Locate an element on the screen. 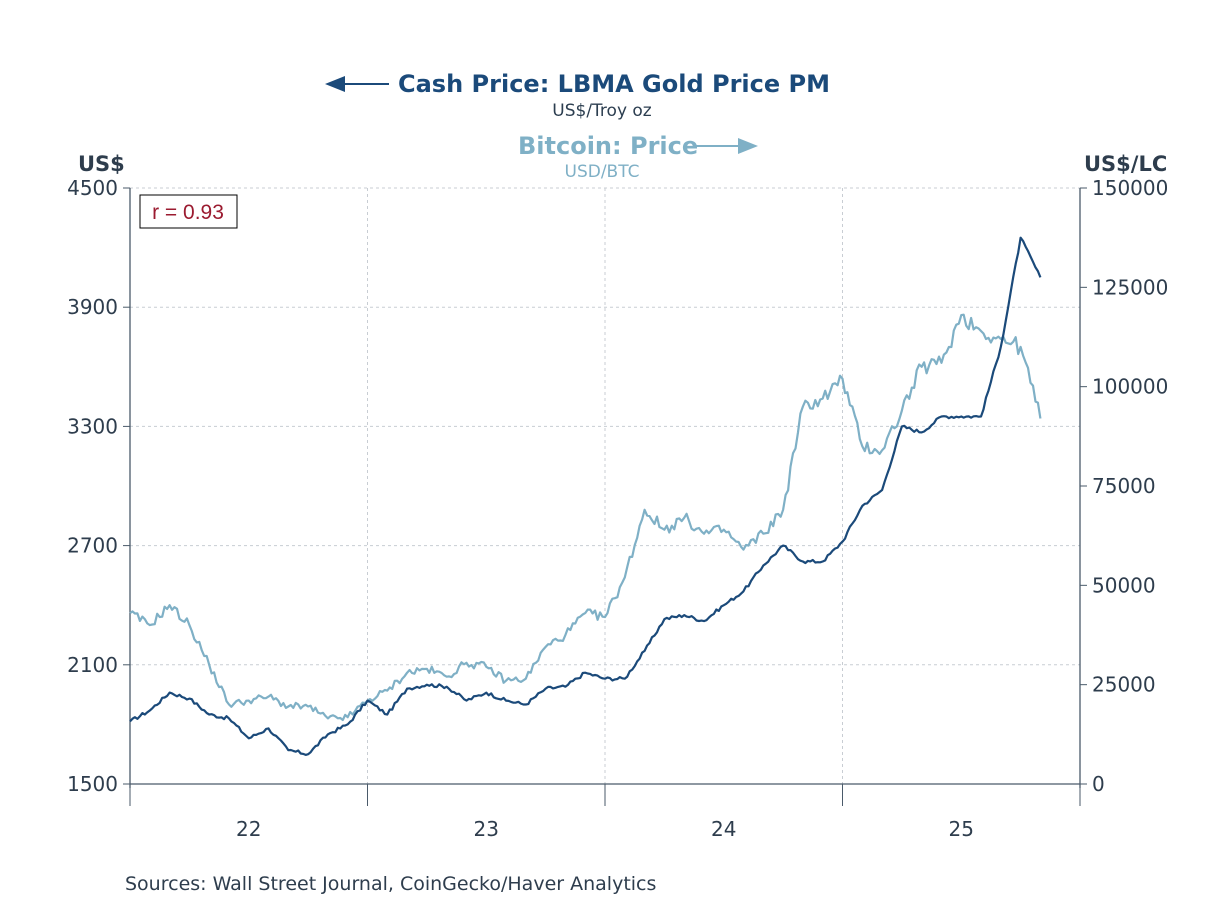 The image size is (1208, 906). left-tick-label: 2100 is located at coordinates (92, 665).